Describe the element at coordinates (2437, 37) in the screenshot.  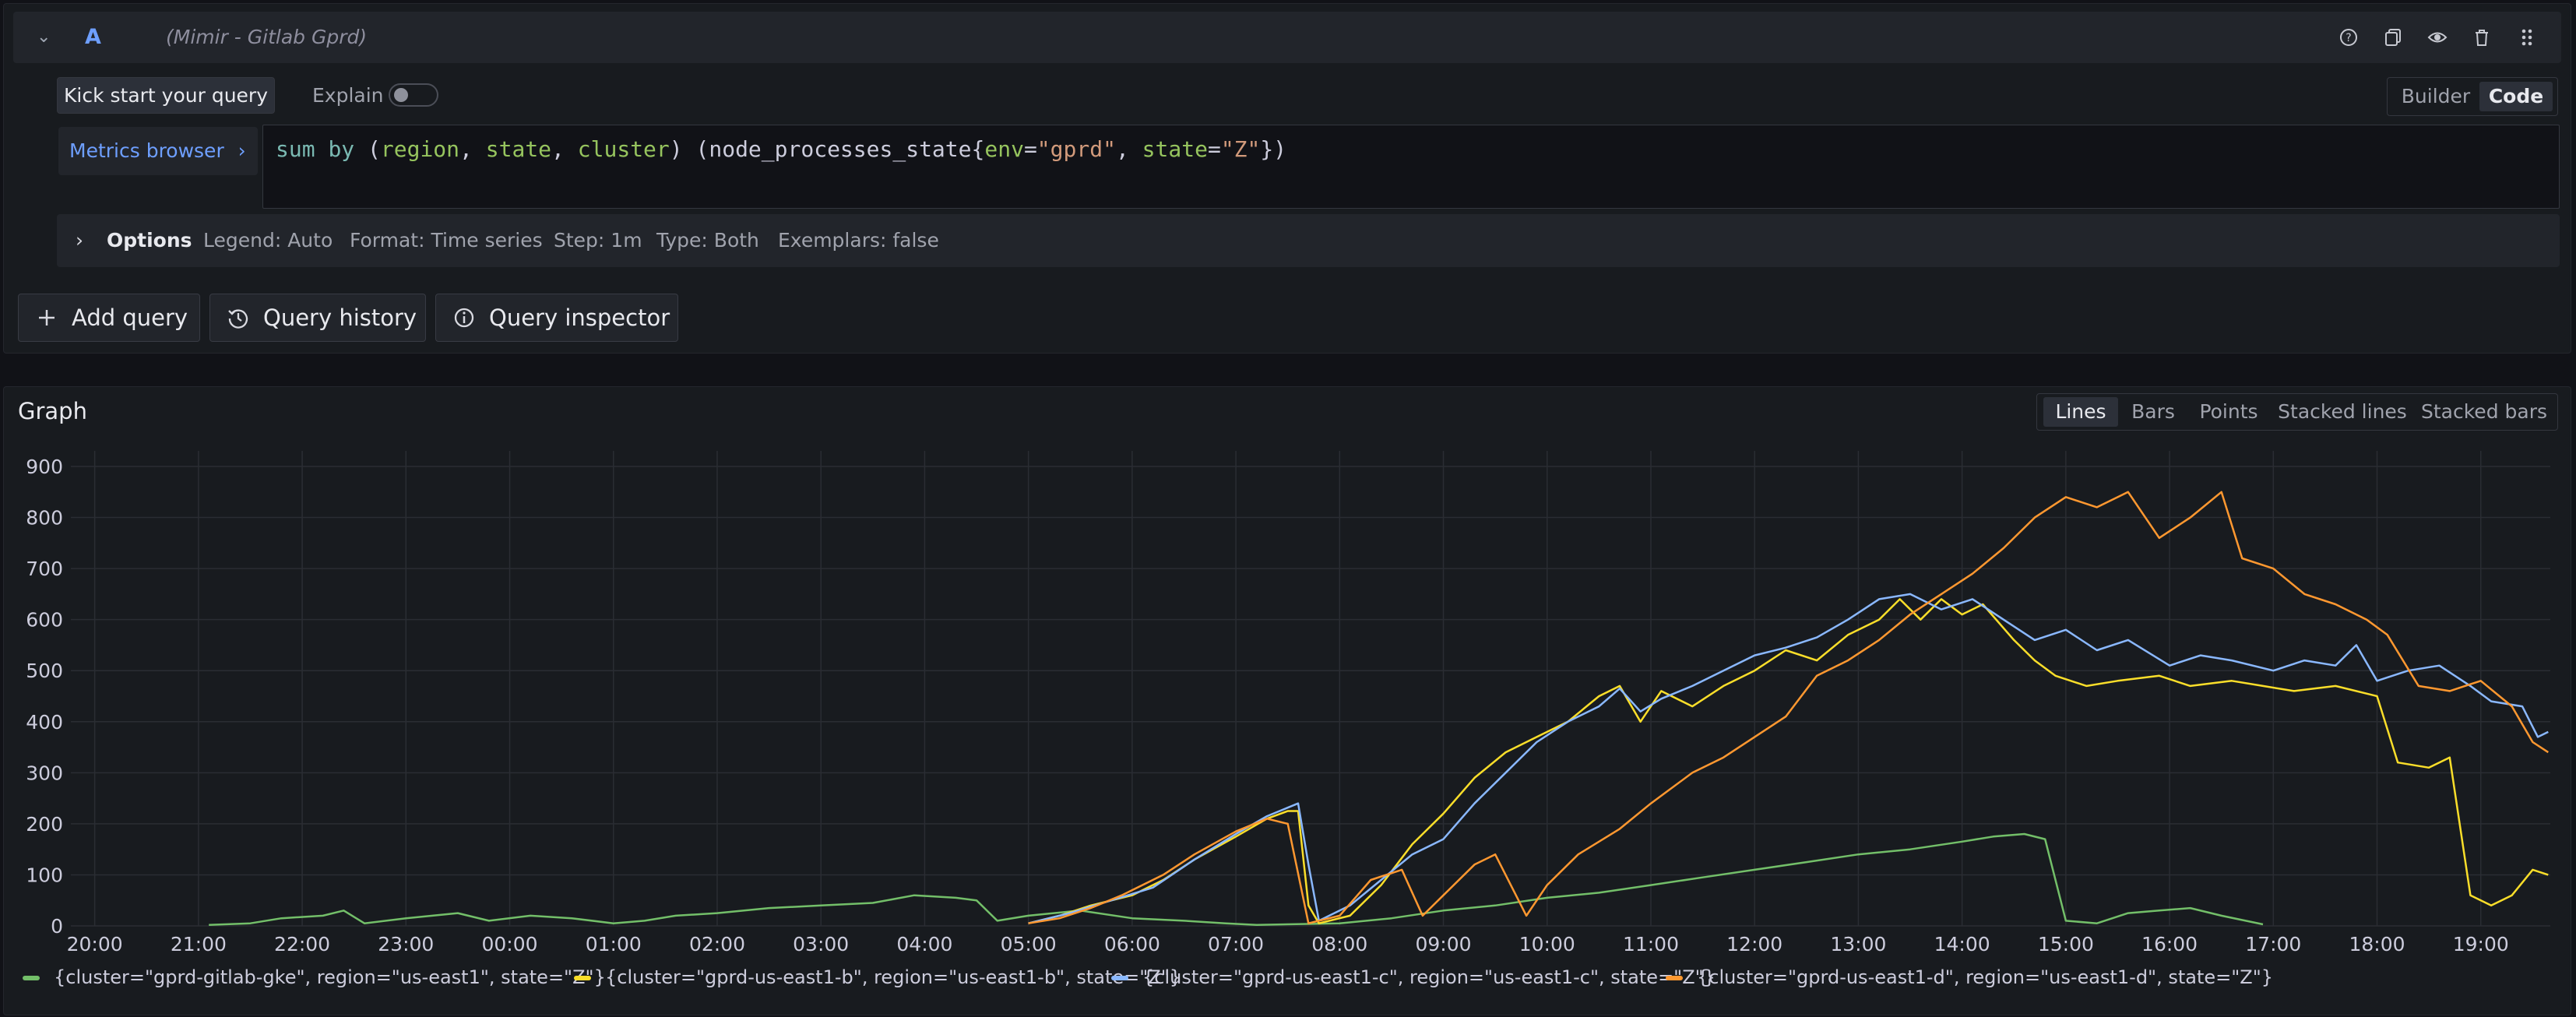
I see `eye-icon` at that location.